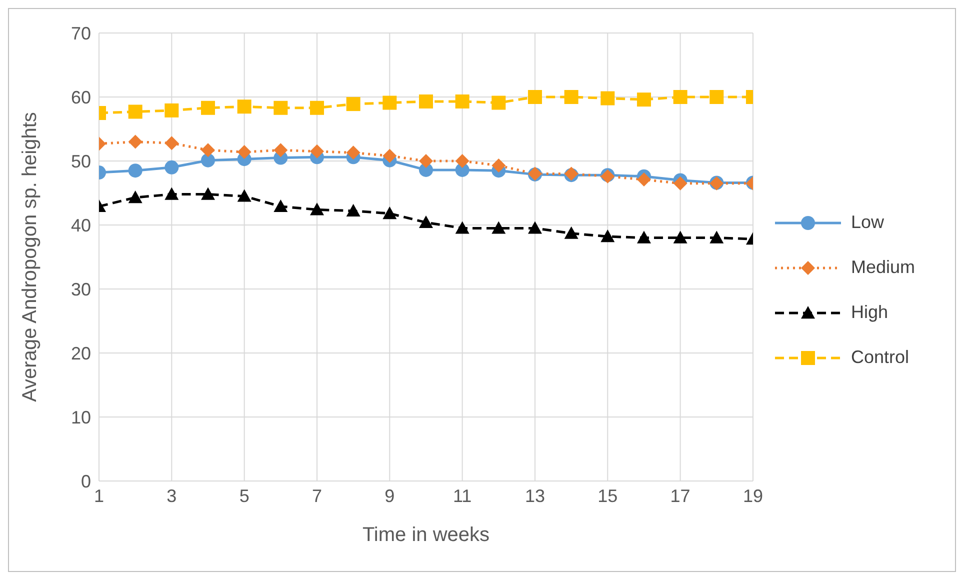 The height and width of the screenshot is (580, 964). What do you see at coordinates (426, 535) in the screenshot?
I see `x-axis-title: Time in weeks` at bounding box center [426, 535].